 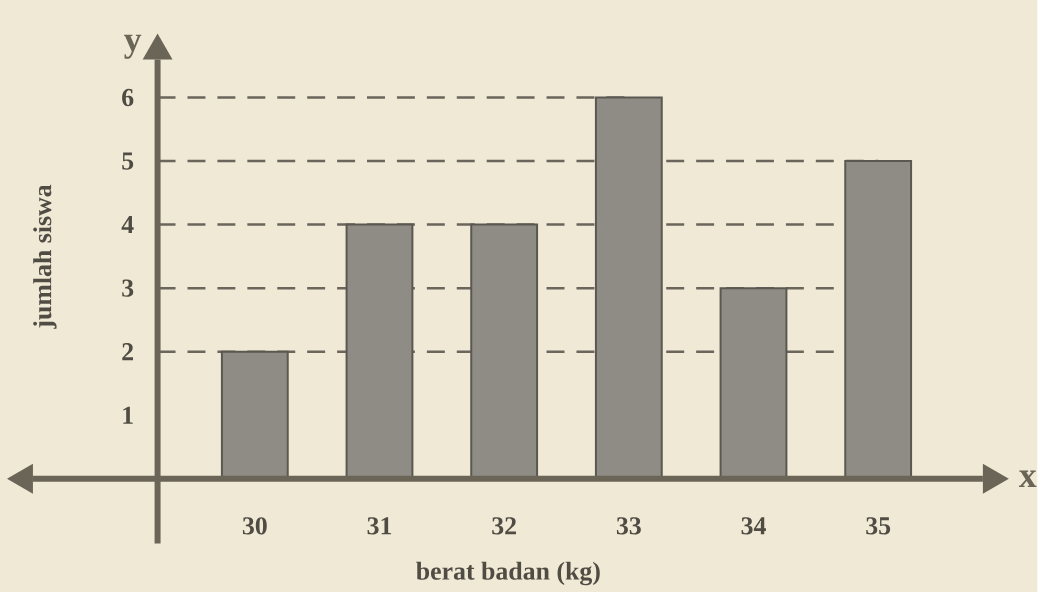 I want to click on x-axis-title: berat badan (kg), so click(x=508, y=573).